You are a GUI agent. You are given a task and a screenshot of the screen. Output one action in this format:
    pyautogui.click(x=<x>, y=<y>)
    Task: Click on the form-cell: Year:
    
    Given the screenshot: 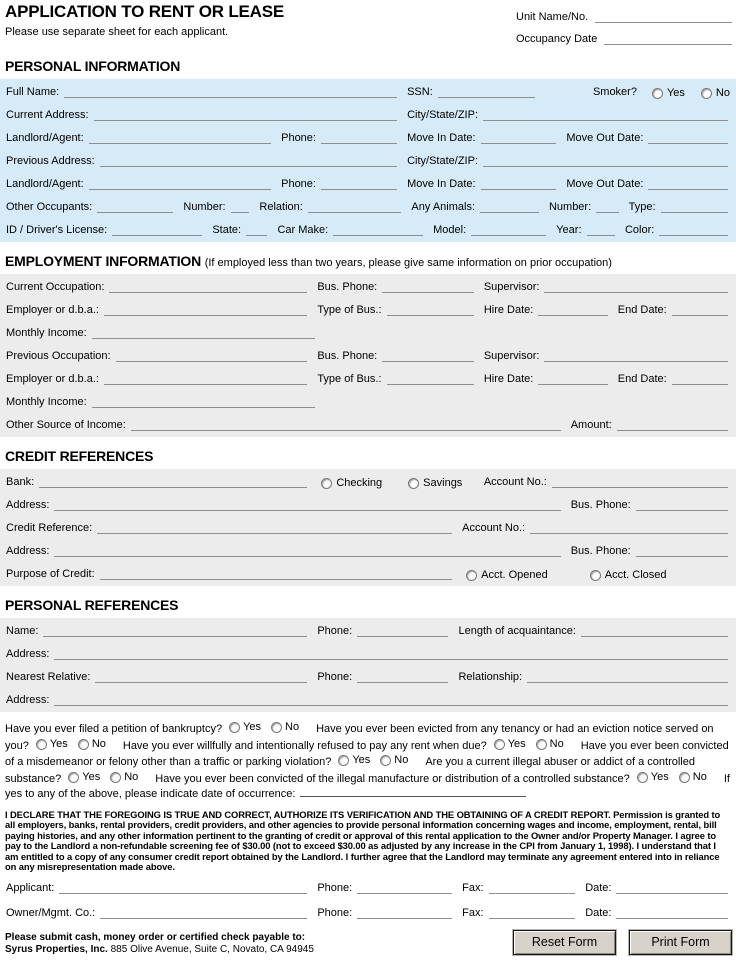 What is the action you would take?
    pyautogui.click(x=590, y=229)
    